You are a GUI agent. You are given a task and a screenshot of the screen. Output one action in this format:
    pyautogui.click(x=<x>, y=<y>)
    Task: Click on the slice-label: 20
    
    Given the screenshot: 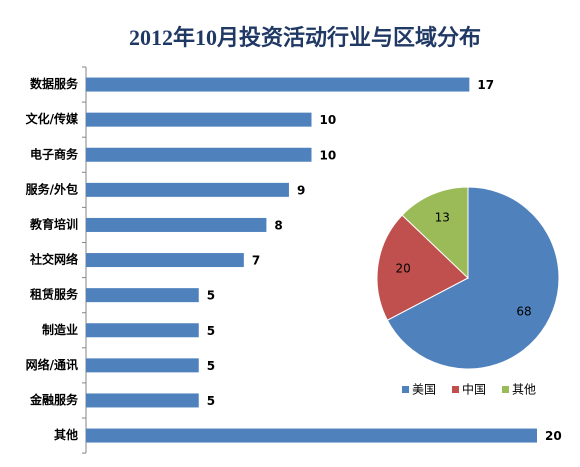 What is the action you would take?
    pyautogui.click(x=402, y=268)
    